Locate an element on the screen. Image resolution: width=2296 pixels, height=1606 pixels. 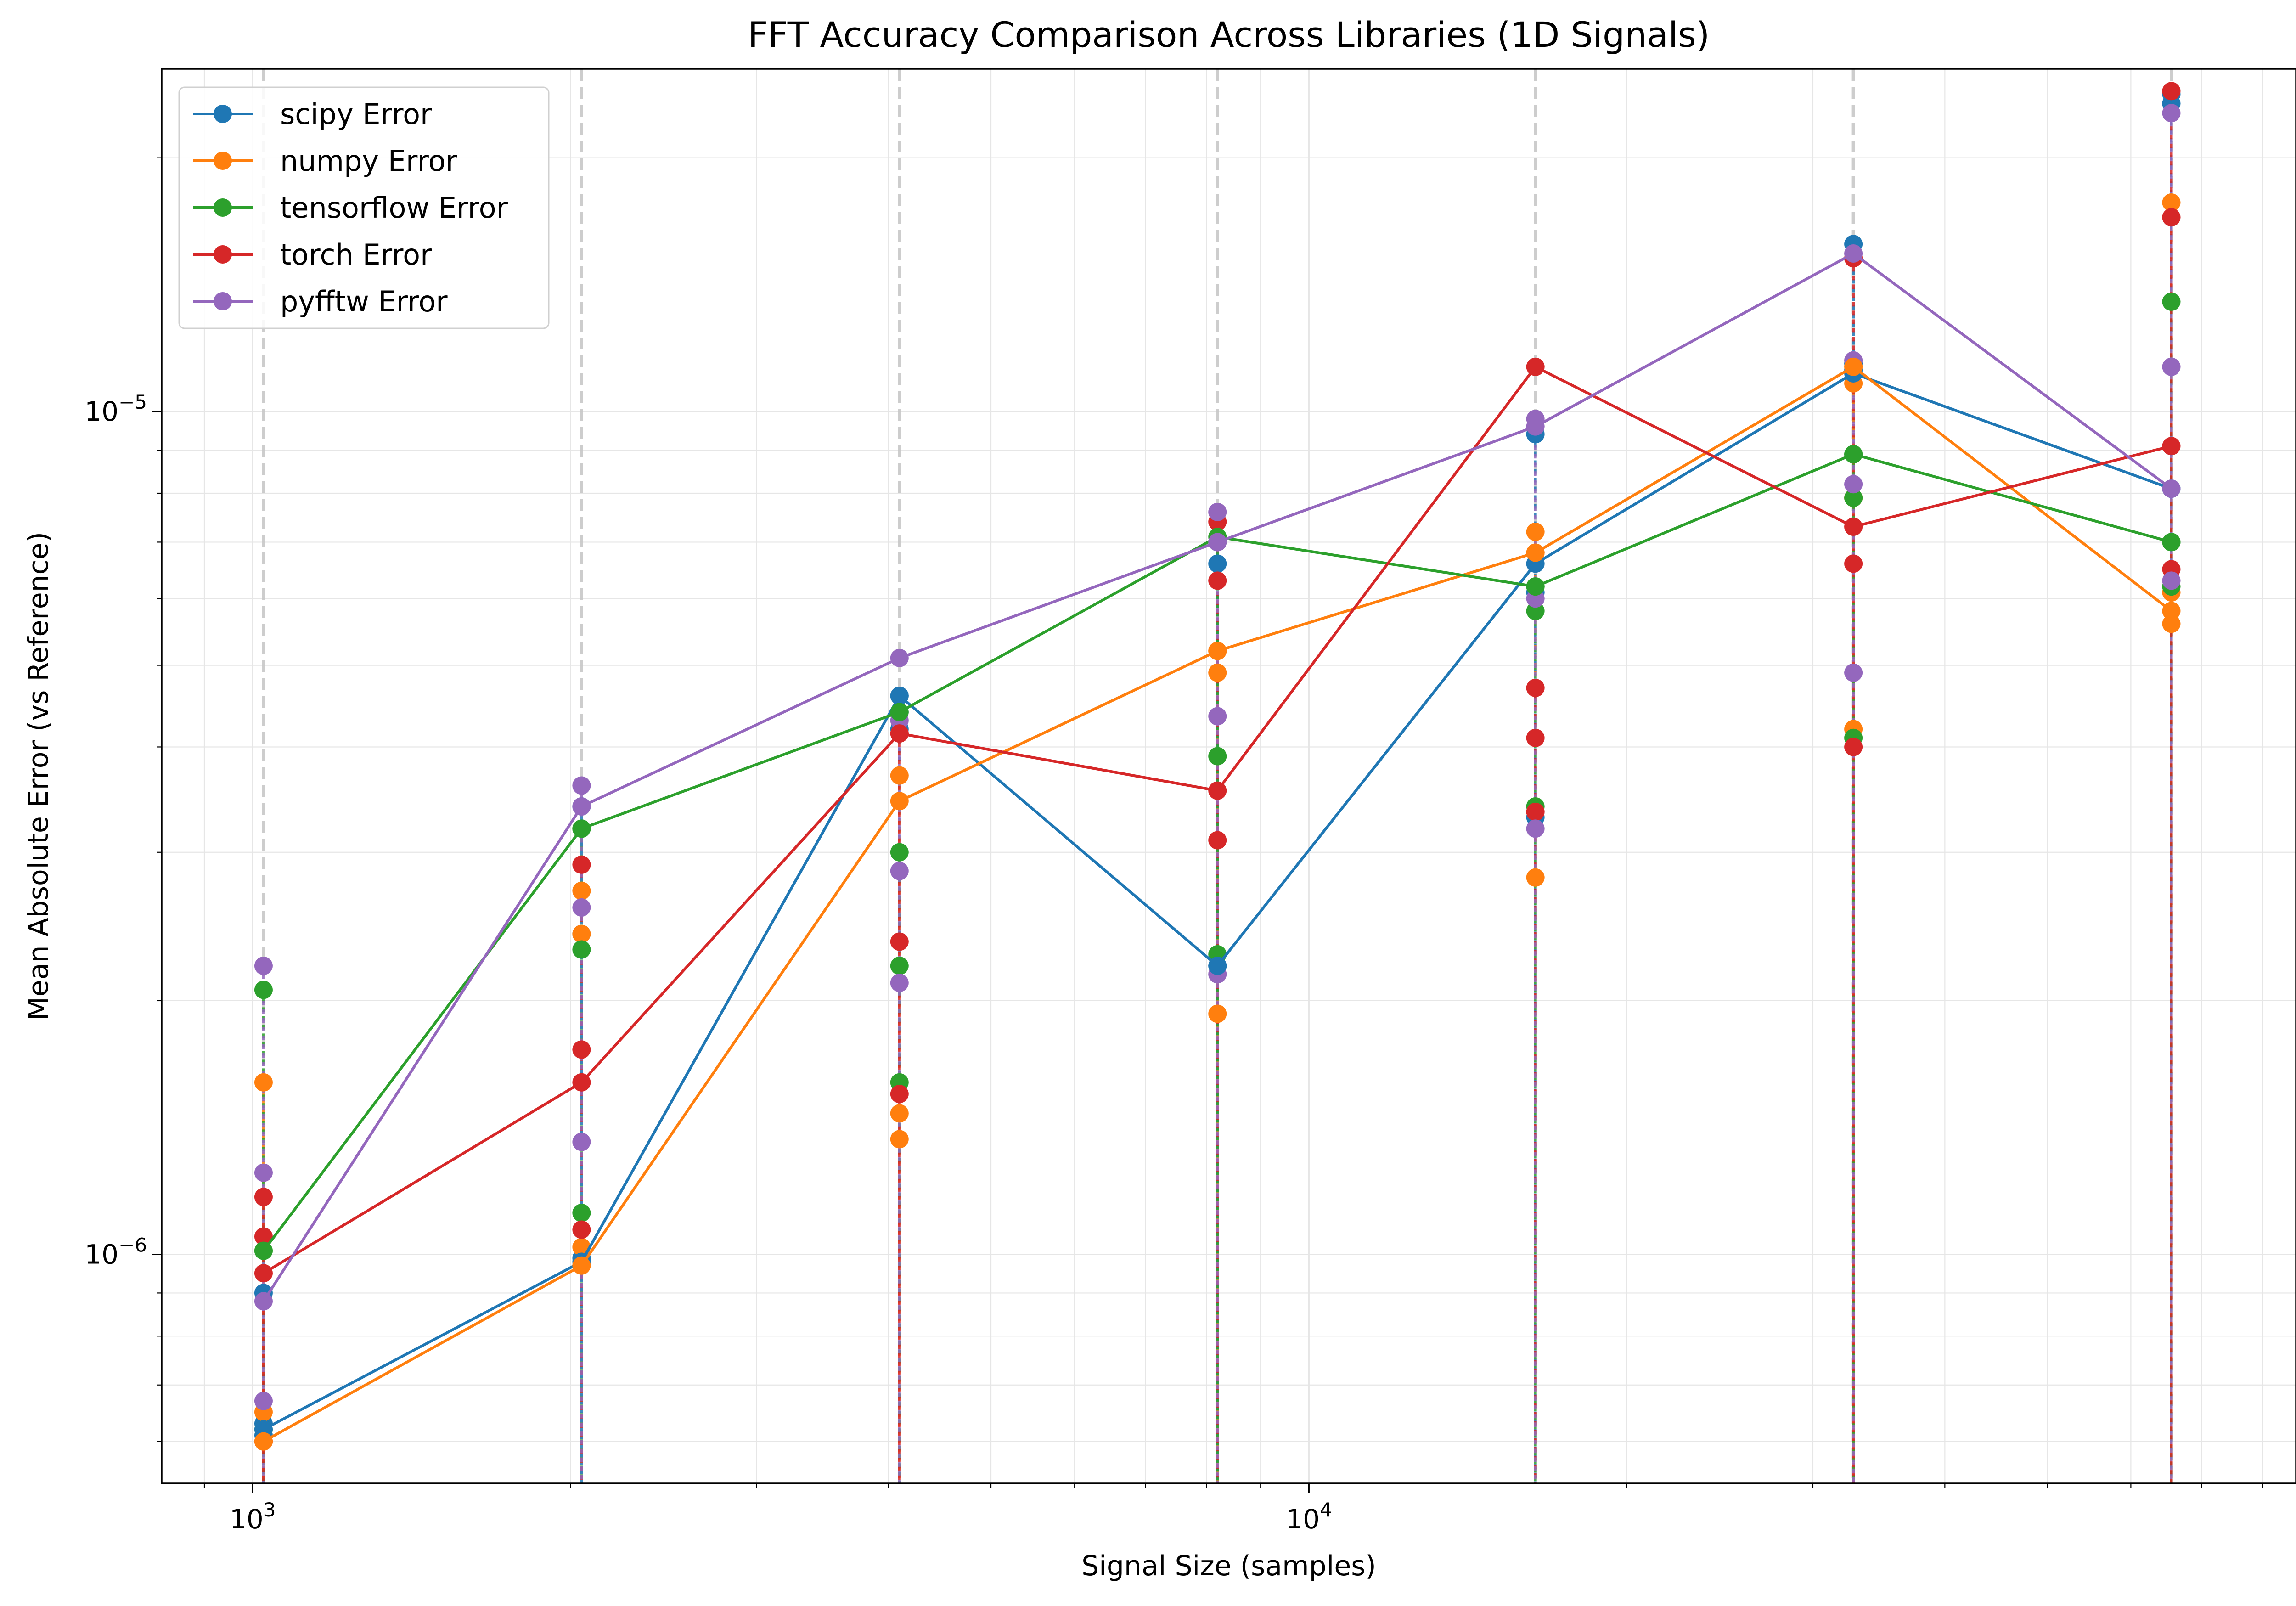
legend-label-torch: torch Error is located at coordinates (356, 254).